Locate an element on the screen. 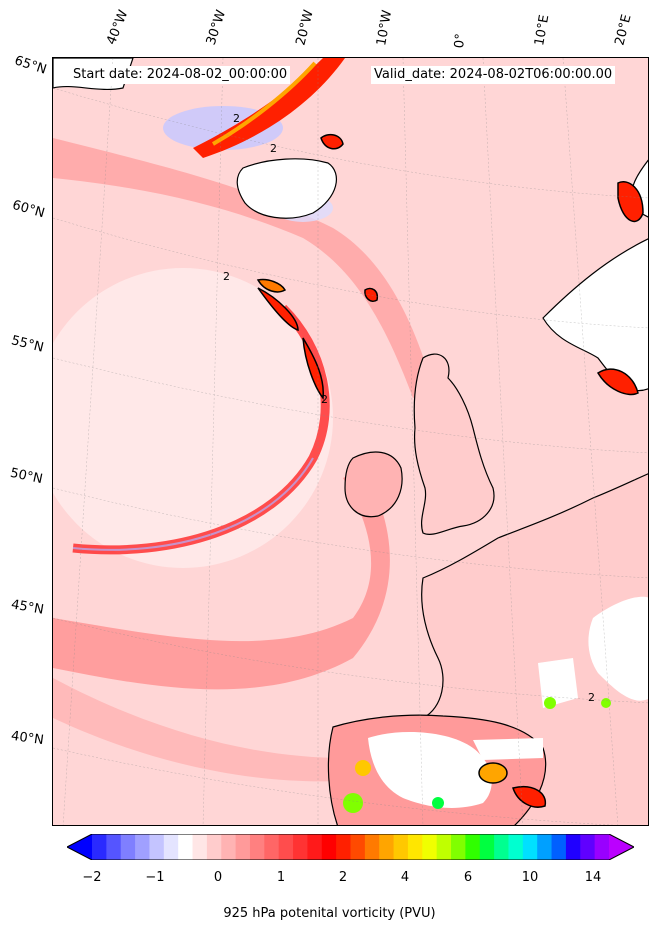 This screenshot has height=936, width=659. colorbar-tick: −1 is located at coordinates (155, 877).